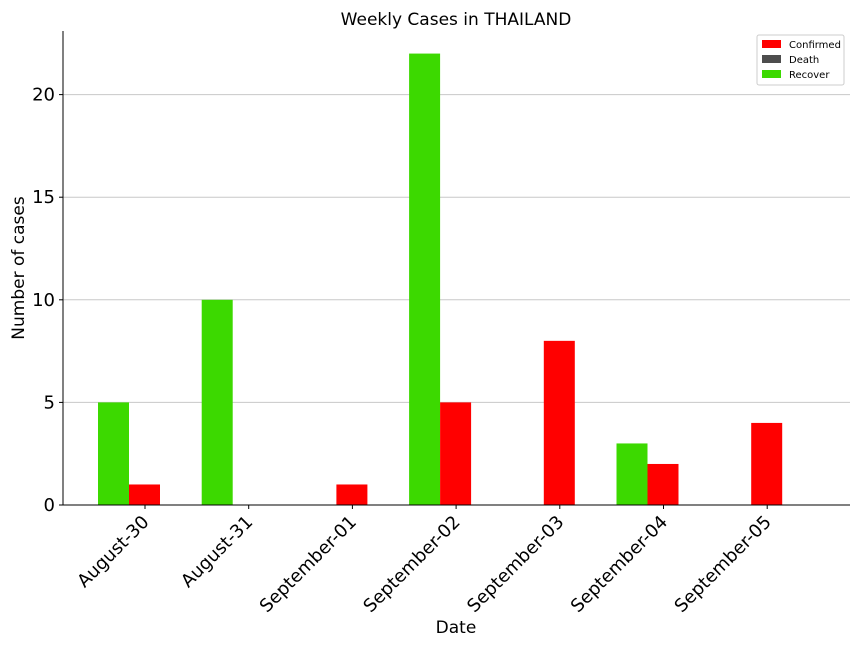 This screenshot has height=648, width=864. Describe the element at coordinates (43, 300) in the screenshot. I see `y-tick-label: 10` at that location.